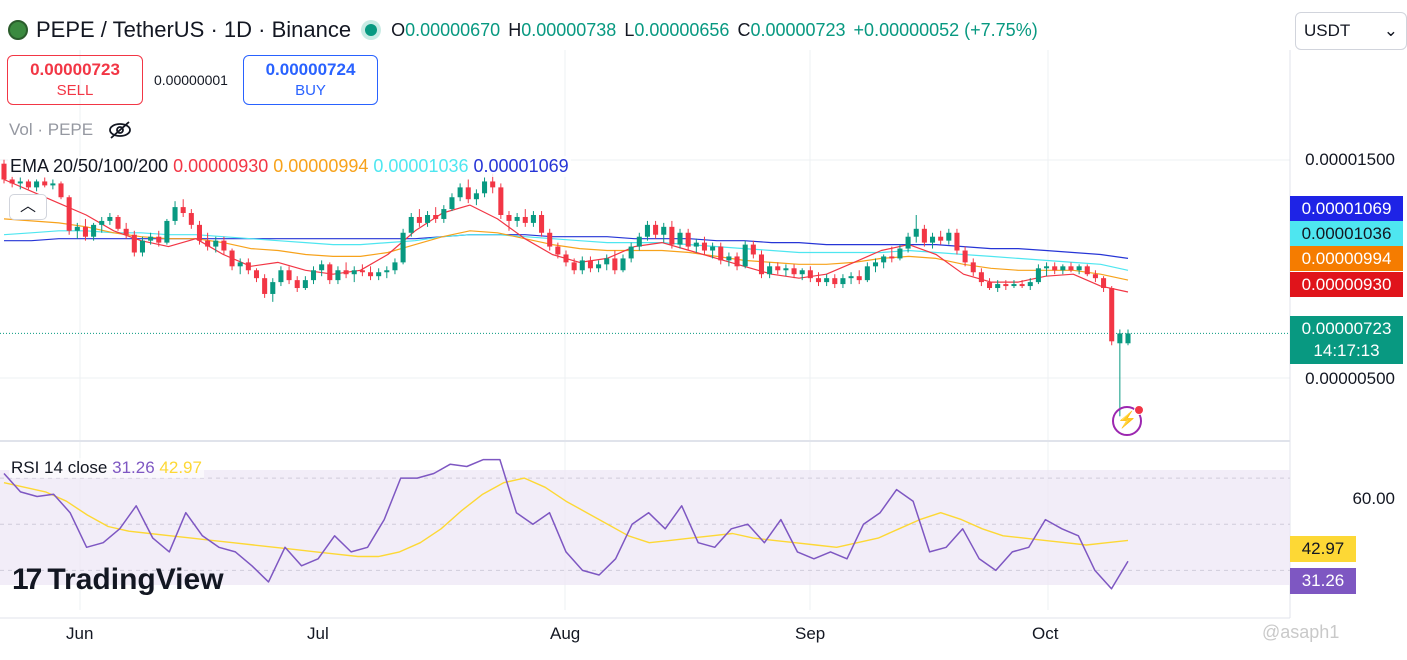  What do you see at coordinates (118, 579) in the screenshot?
I see `tradingview-logo: 17 TradingView` at bounding box center [118, 579].